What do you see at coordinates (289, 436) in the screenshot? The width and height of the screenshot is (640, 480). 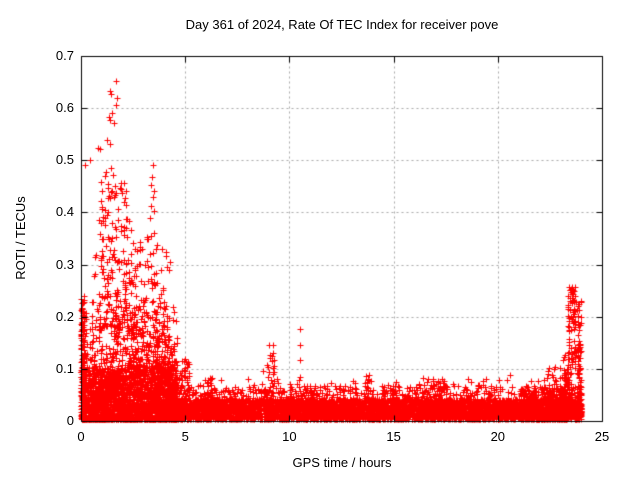 I see `x-tick-label-2: 10` at bounding box center [289, 436].